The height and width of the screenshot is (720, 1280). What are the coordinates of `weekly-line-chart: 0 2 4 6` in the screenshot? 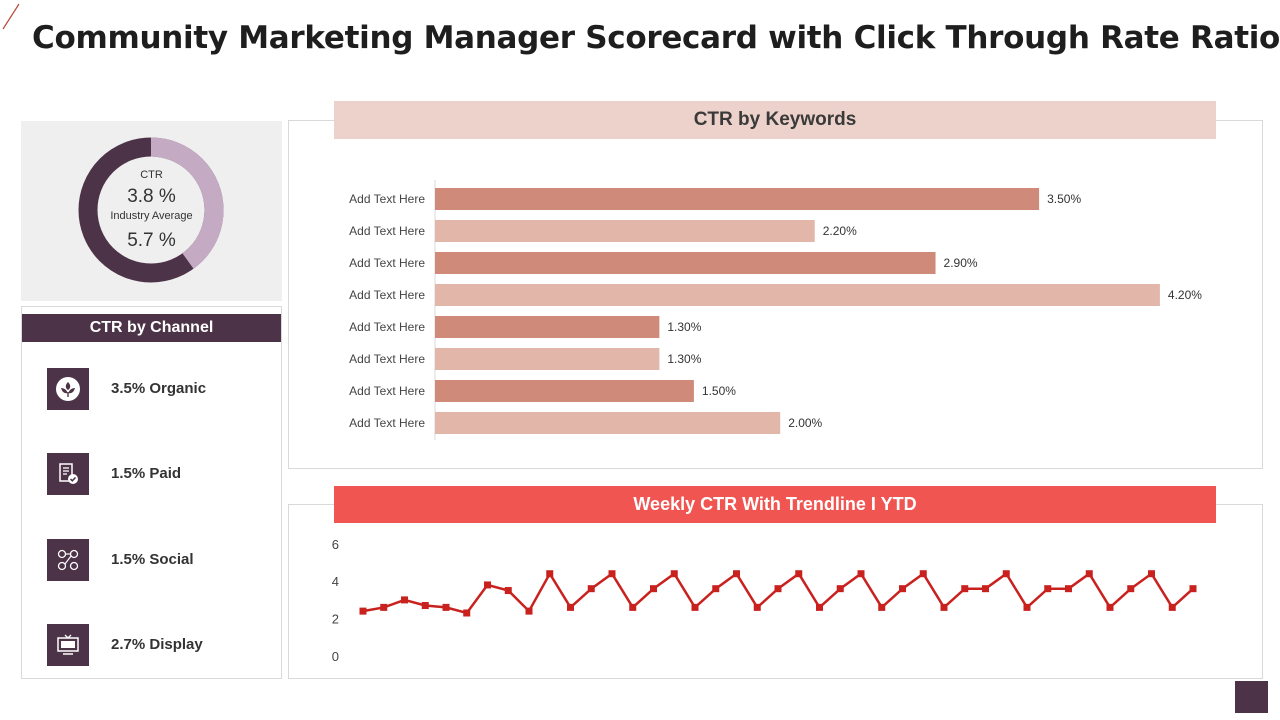 It's located at (764, 600).